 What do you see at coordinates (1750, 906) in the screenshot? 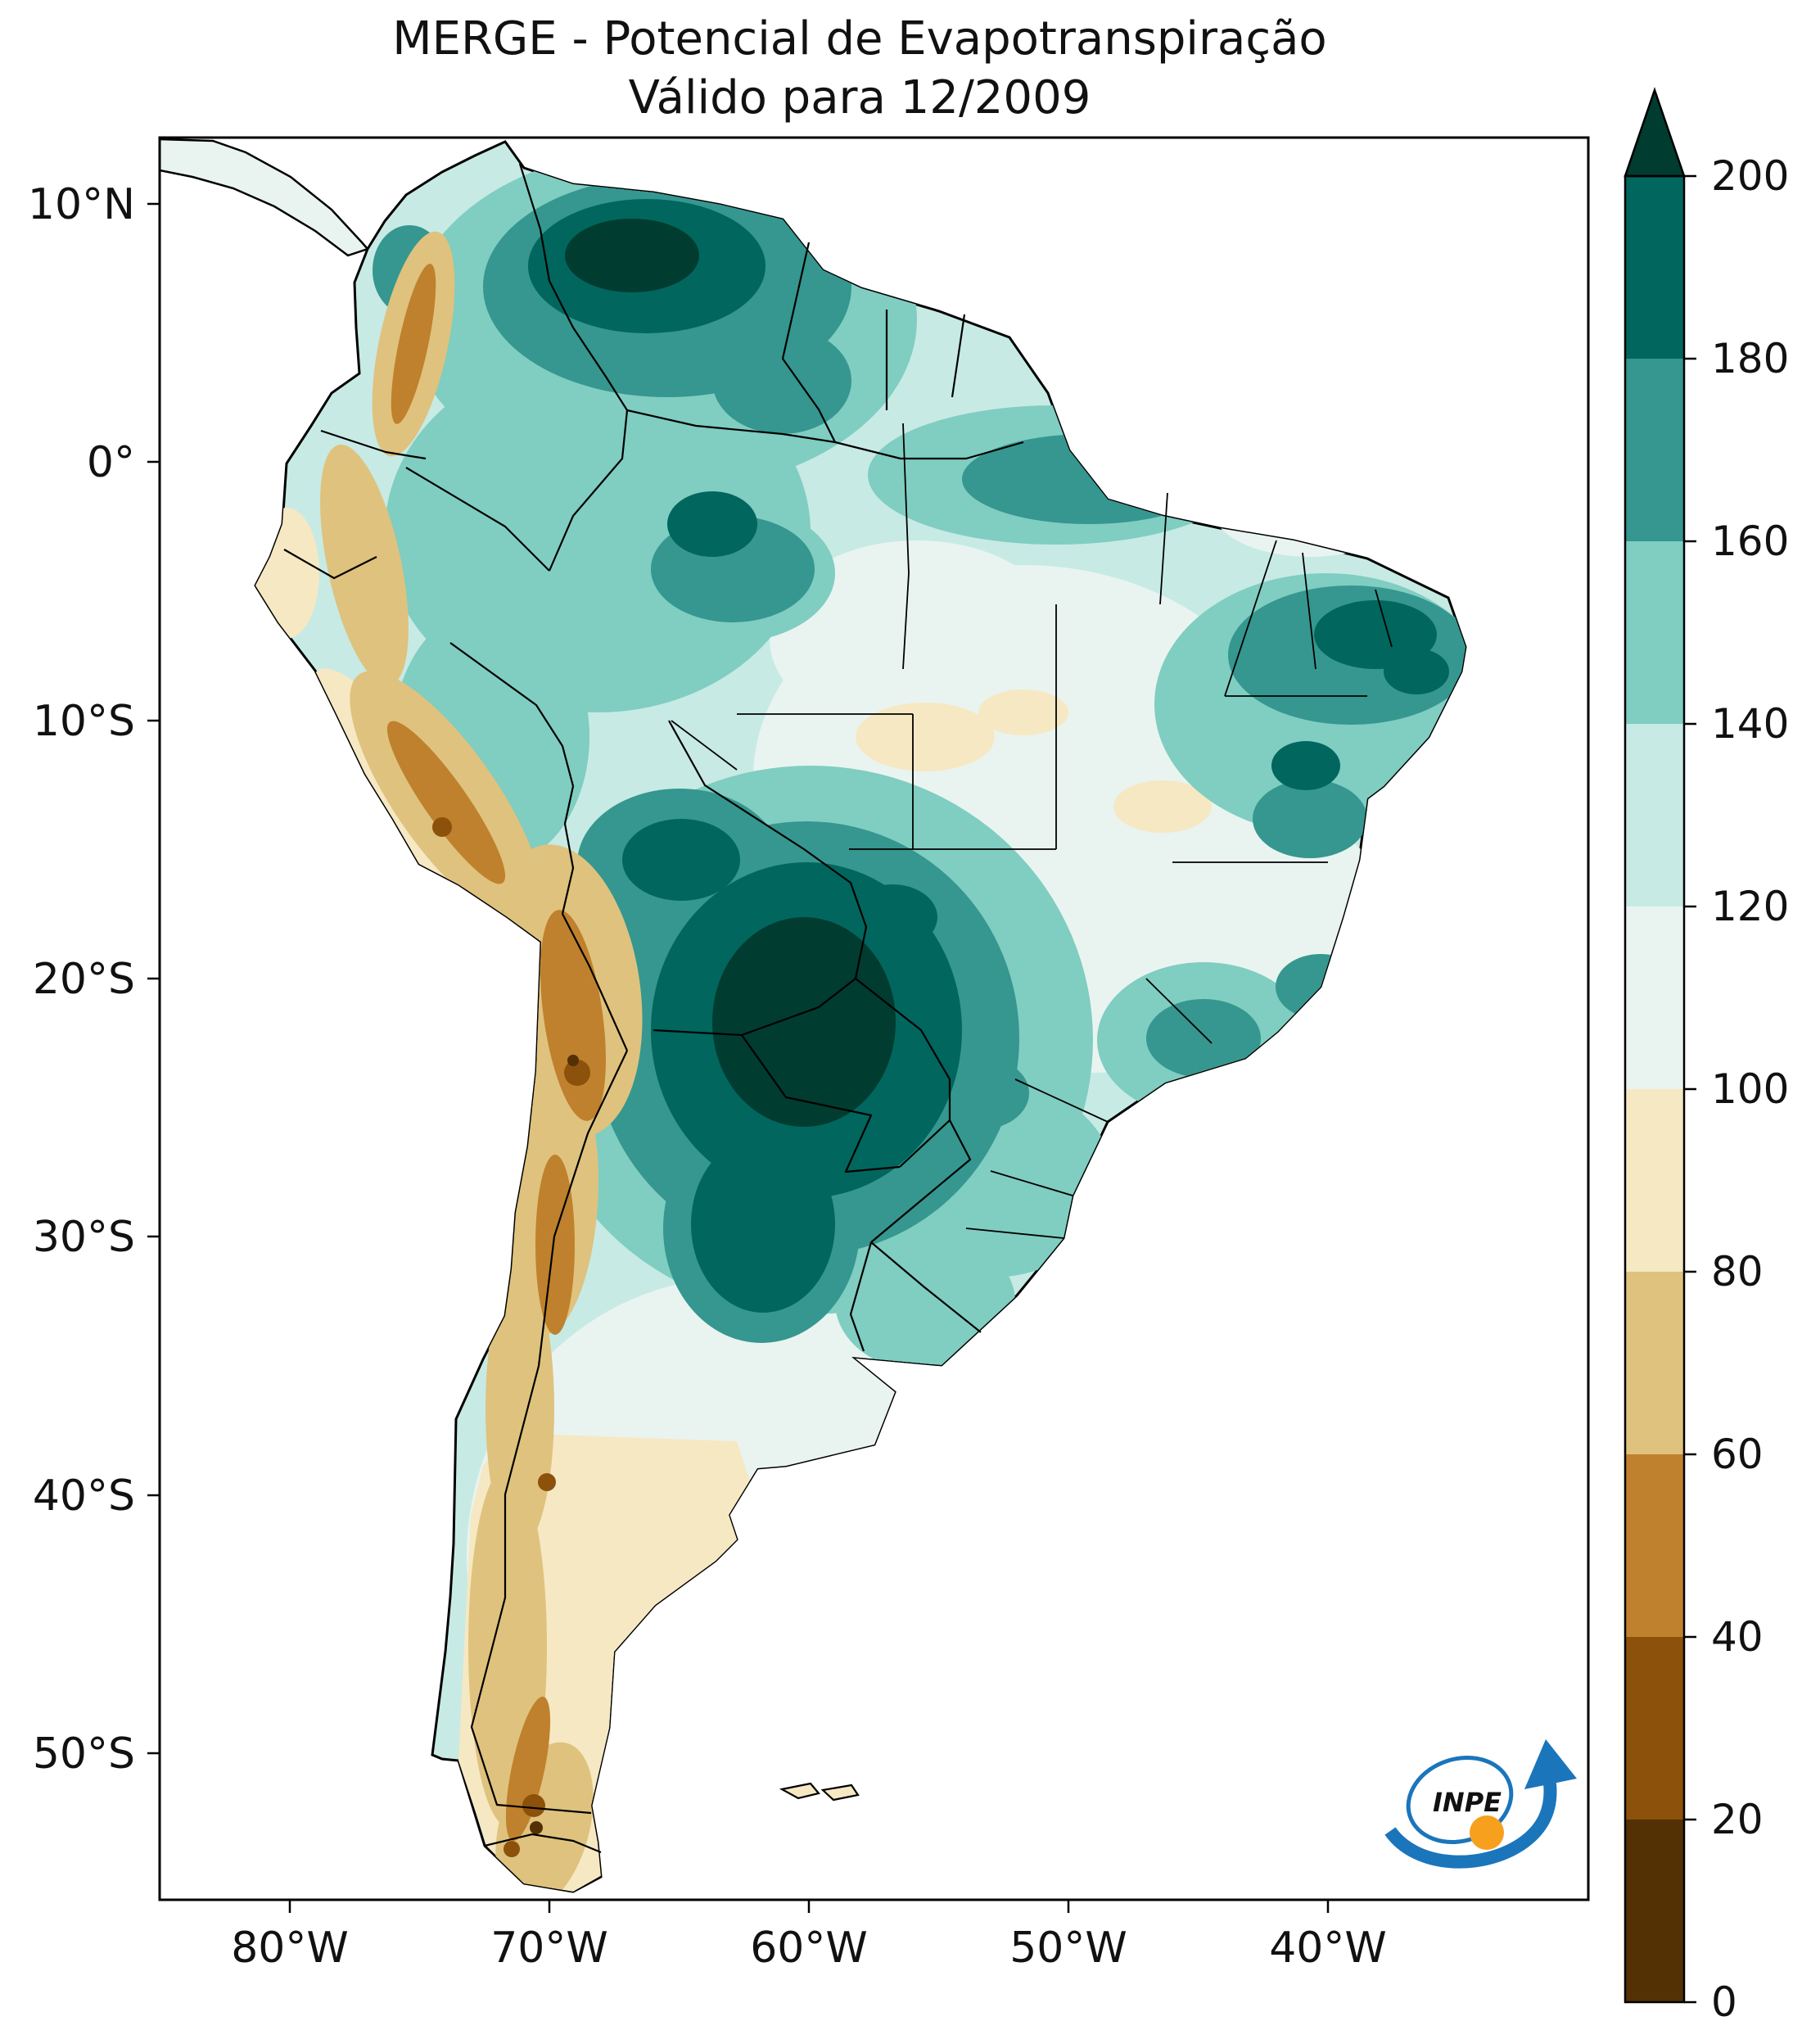
I see `colorbar-tick-label-120: 120` at bounding box center [1750, 906].